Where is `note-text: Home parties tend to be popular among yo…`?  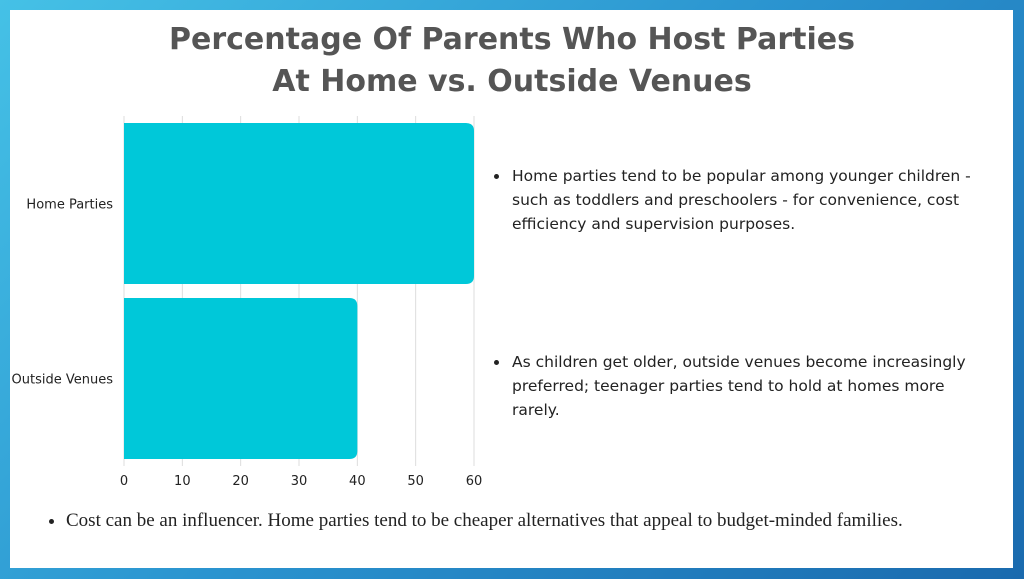 note-text: Home parties tend to be popular among yo… is located at coordinates (745, 200).